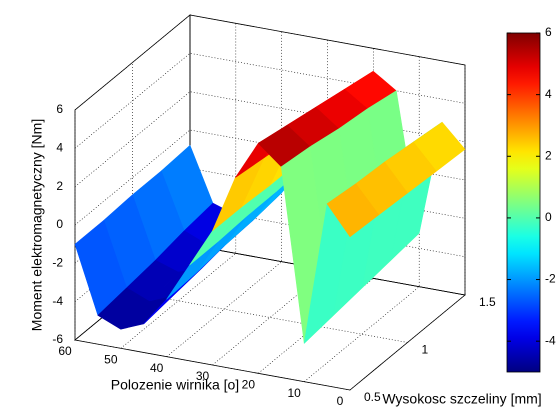  I want to click on z-tick-label: 0, so click(59, 224).